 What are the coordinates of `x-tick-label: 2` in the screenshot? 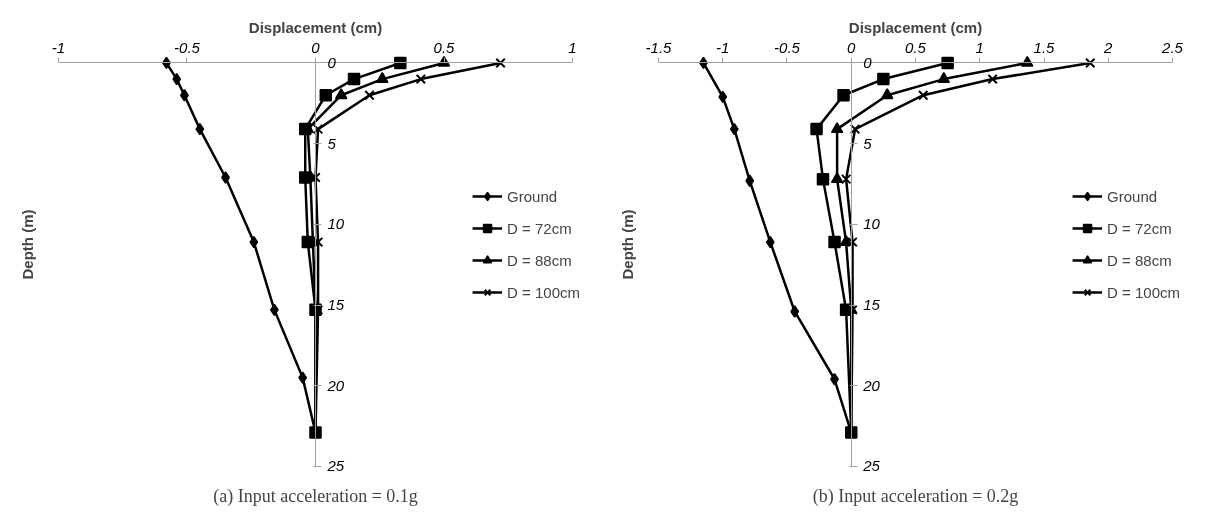 It's located at (1108, 47).